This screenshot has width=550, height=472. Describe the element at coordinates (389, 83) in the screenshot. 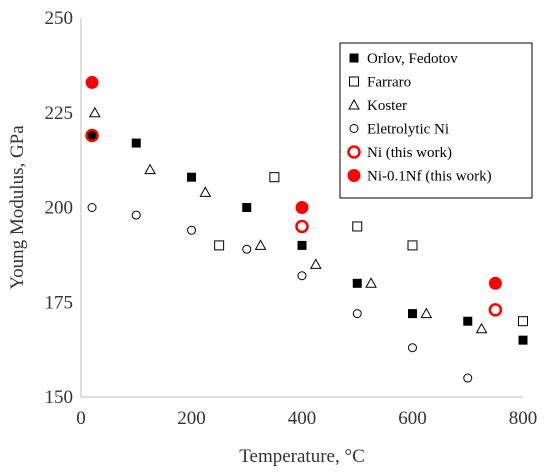

I see `legend-label: Farraro` at that location.